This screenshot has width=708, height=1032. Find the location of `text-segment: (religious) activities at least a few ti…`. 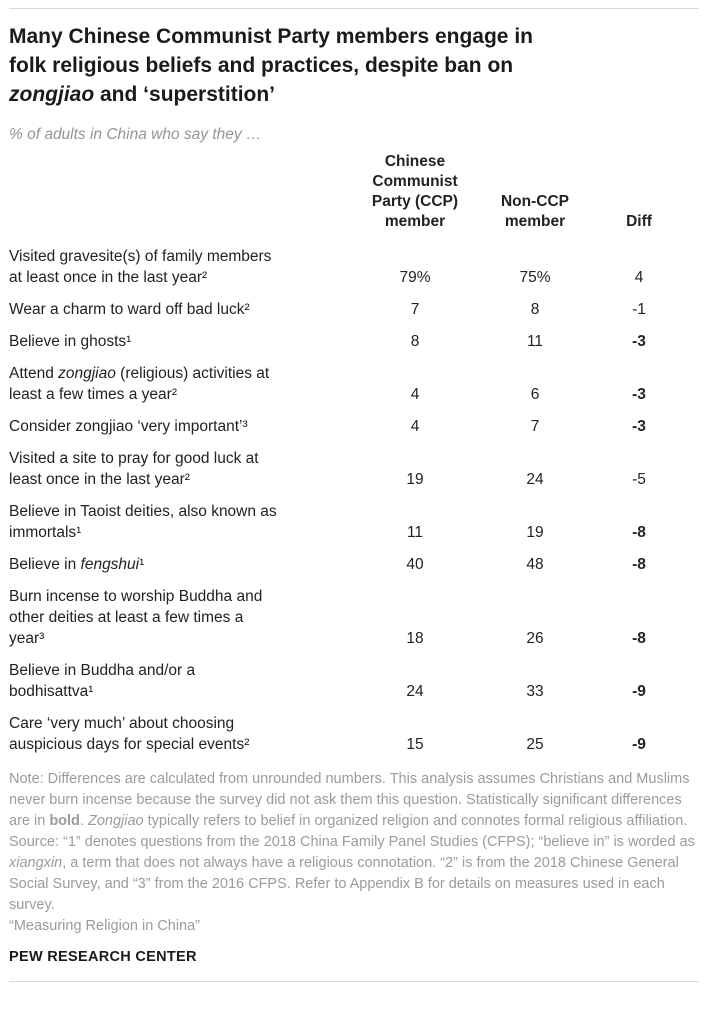

text-segment: (religious) activities at least a few ti… is located at coordinates (139, 384).